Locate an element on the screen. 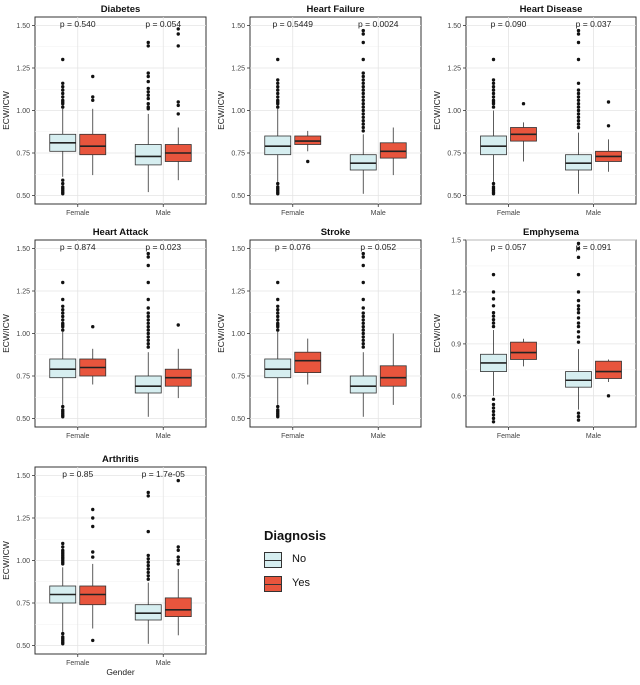 The width and height of the screenshot is (640, 685). y-tick-label: 1.00 is located at coordinates (238, 111).